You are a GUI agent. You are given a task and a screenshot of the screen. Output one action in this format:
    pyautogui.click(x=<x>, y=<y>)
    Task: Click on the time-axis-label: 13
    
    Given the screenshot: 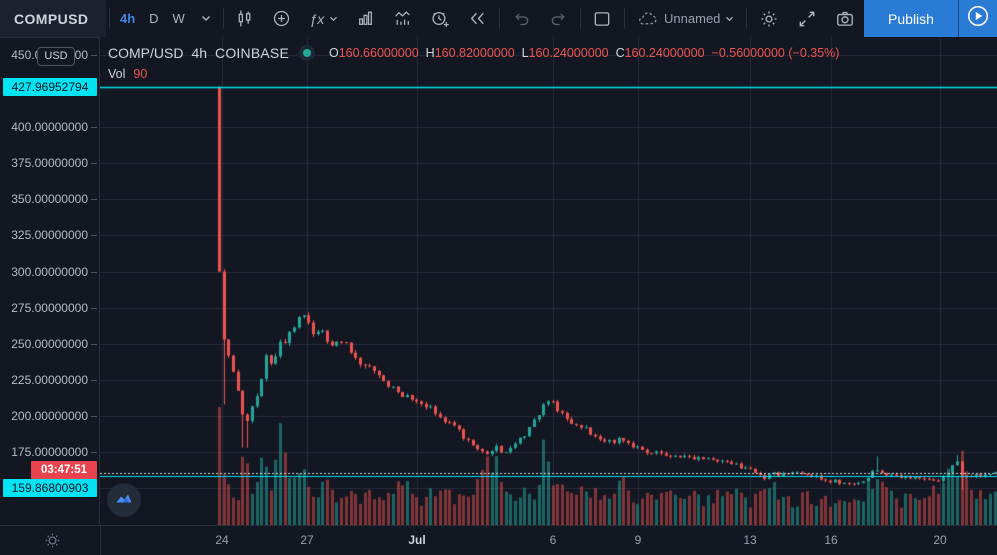 What is the action you would take?
    pyautogui.click(x=750, y=540)
    